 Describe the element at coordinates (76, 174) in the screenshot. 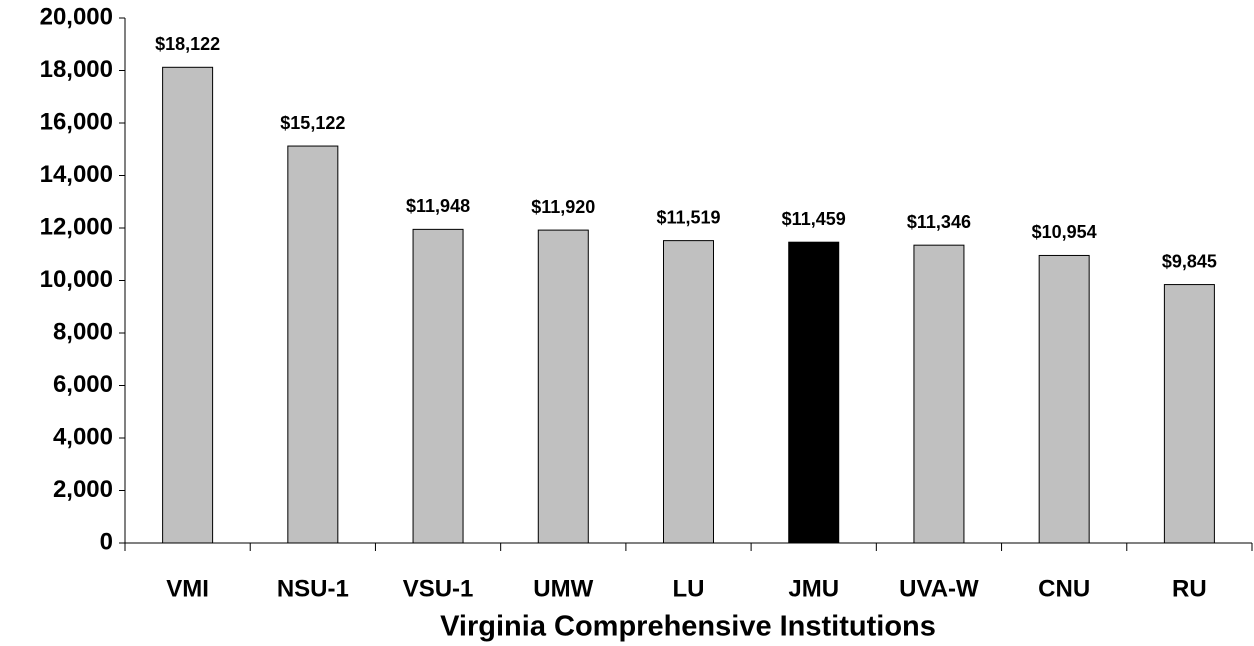

I see `y-tick-label: 14,000` at that location.